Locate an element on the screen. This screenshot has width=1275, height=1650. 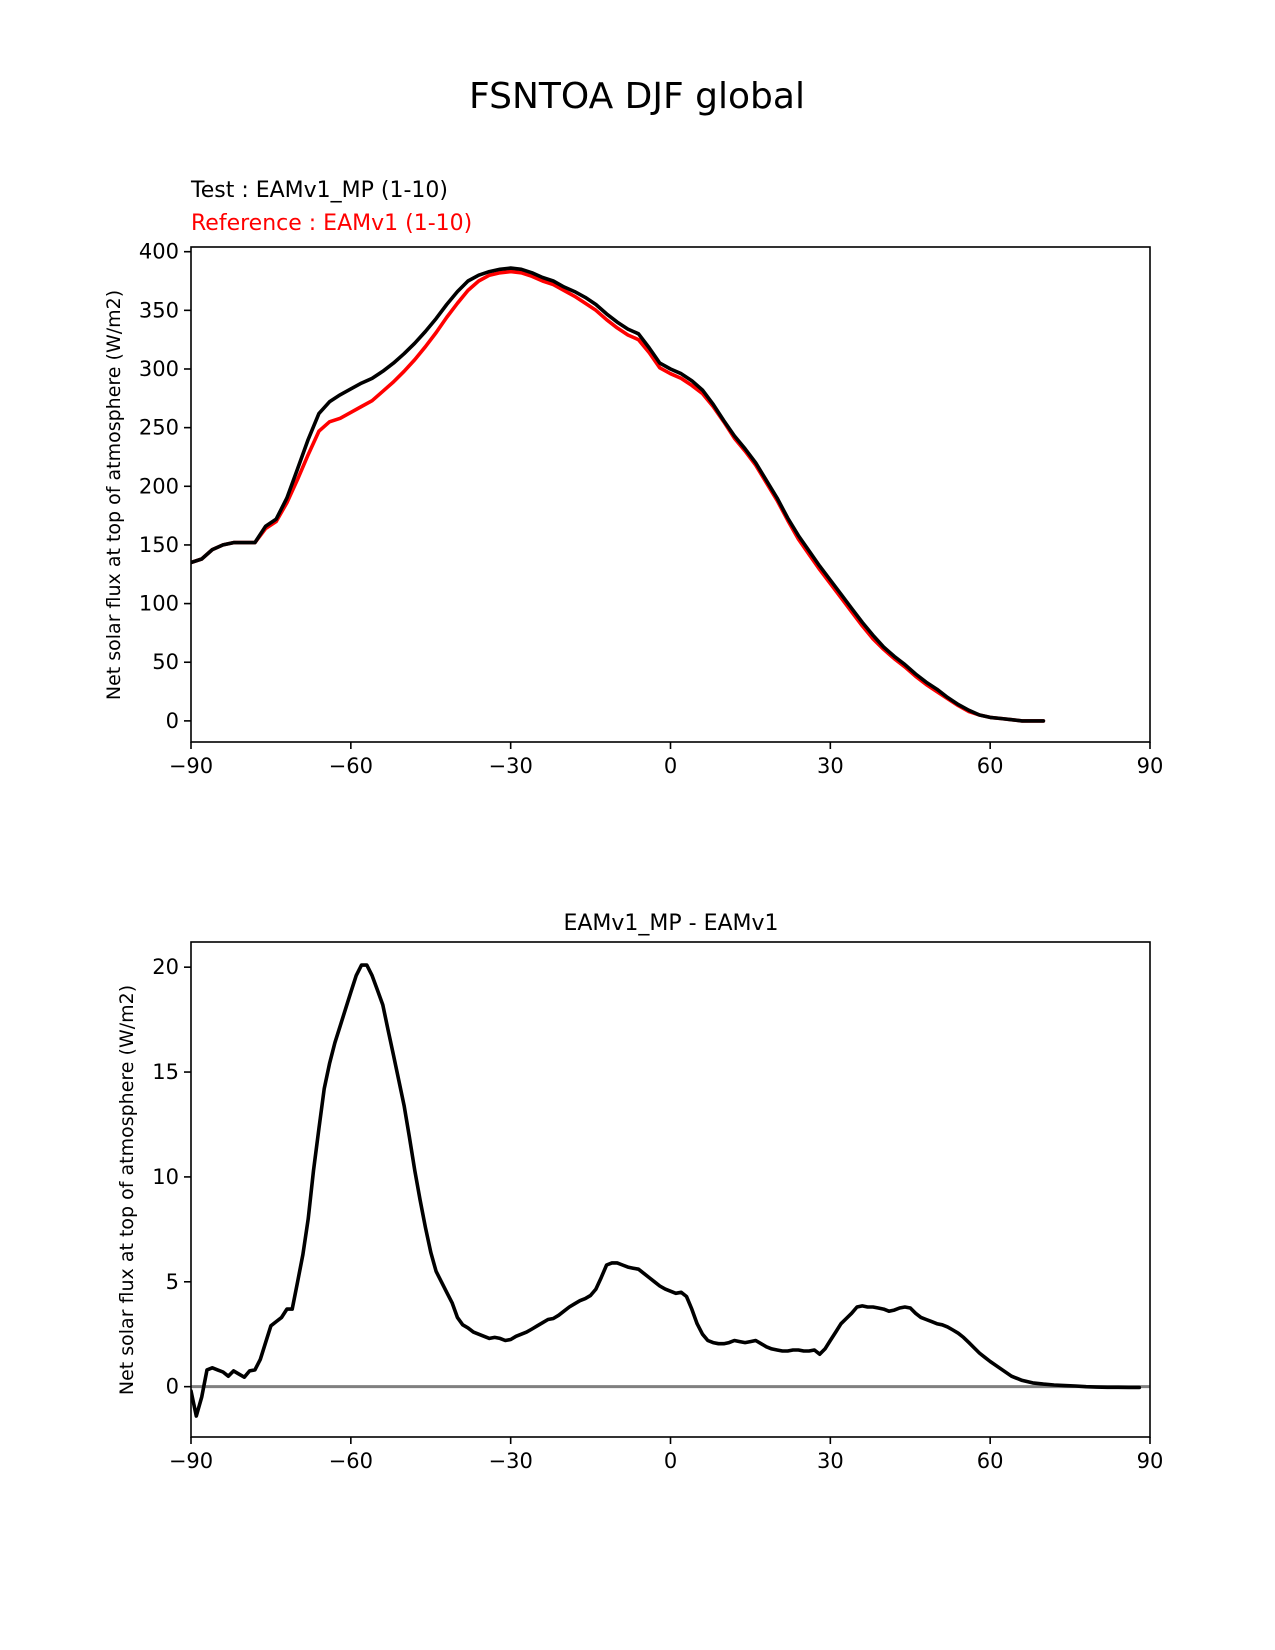
reference-label: Reference : EAMv1 (1-10) is located at coordinates (331, 223).